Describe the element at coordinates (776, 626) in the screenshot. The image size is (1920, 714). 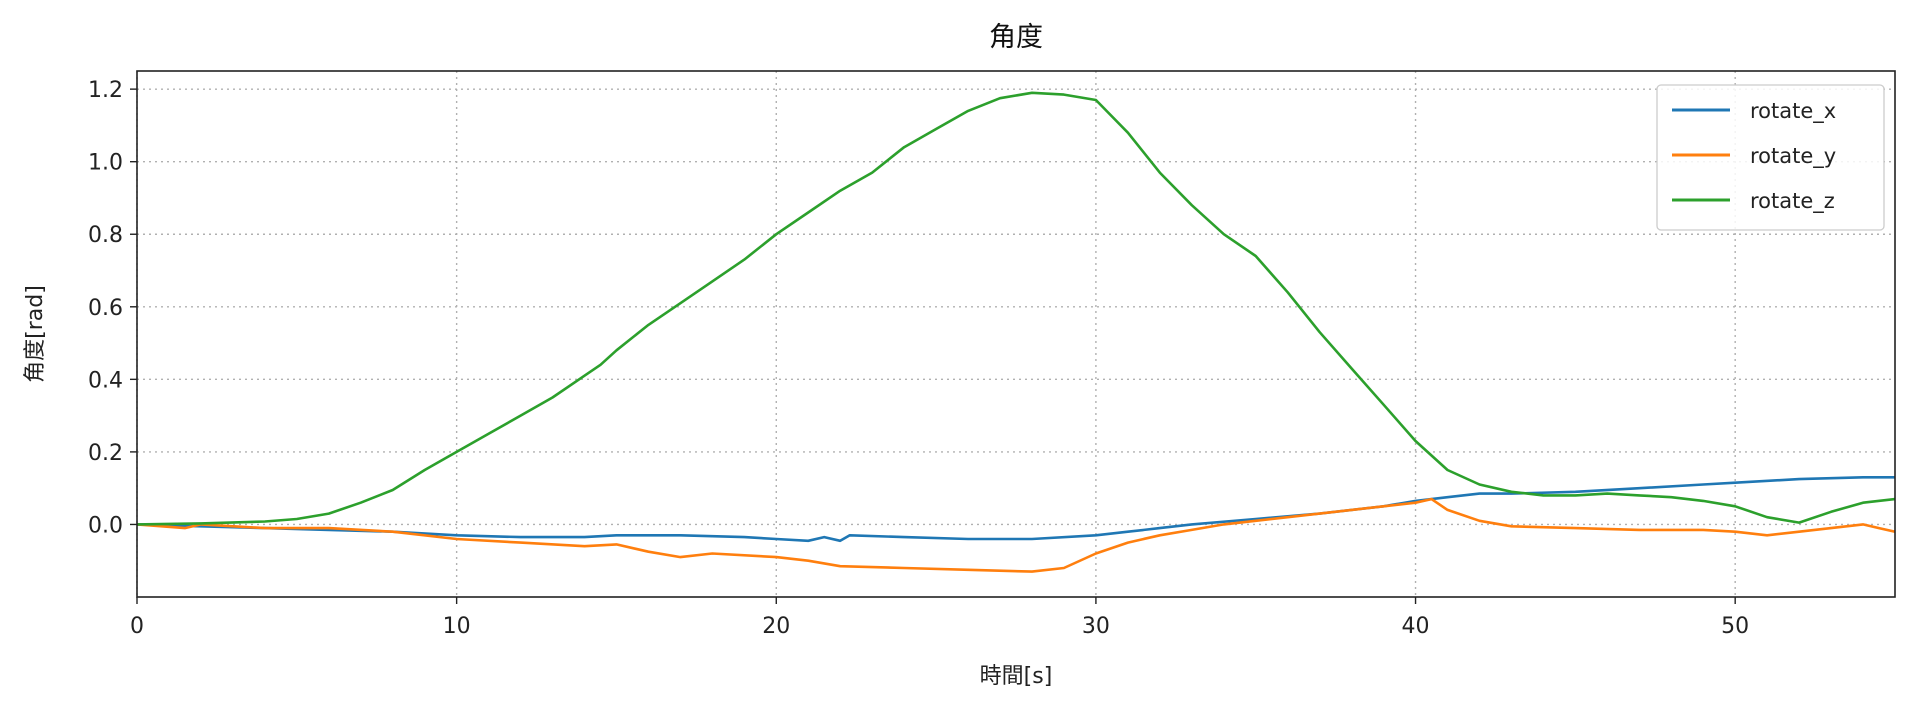
I see `x-tick-label: 20` at that location.